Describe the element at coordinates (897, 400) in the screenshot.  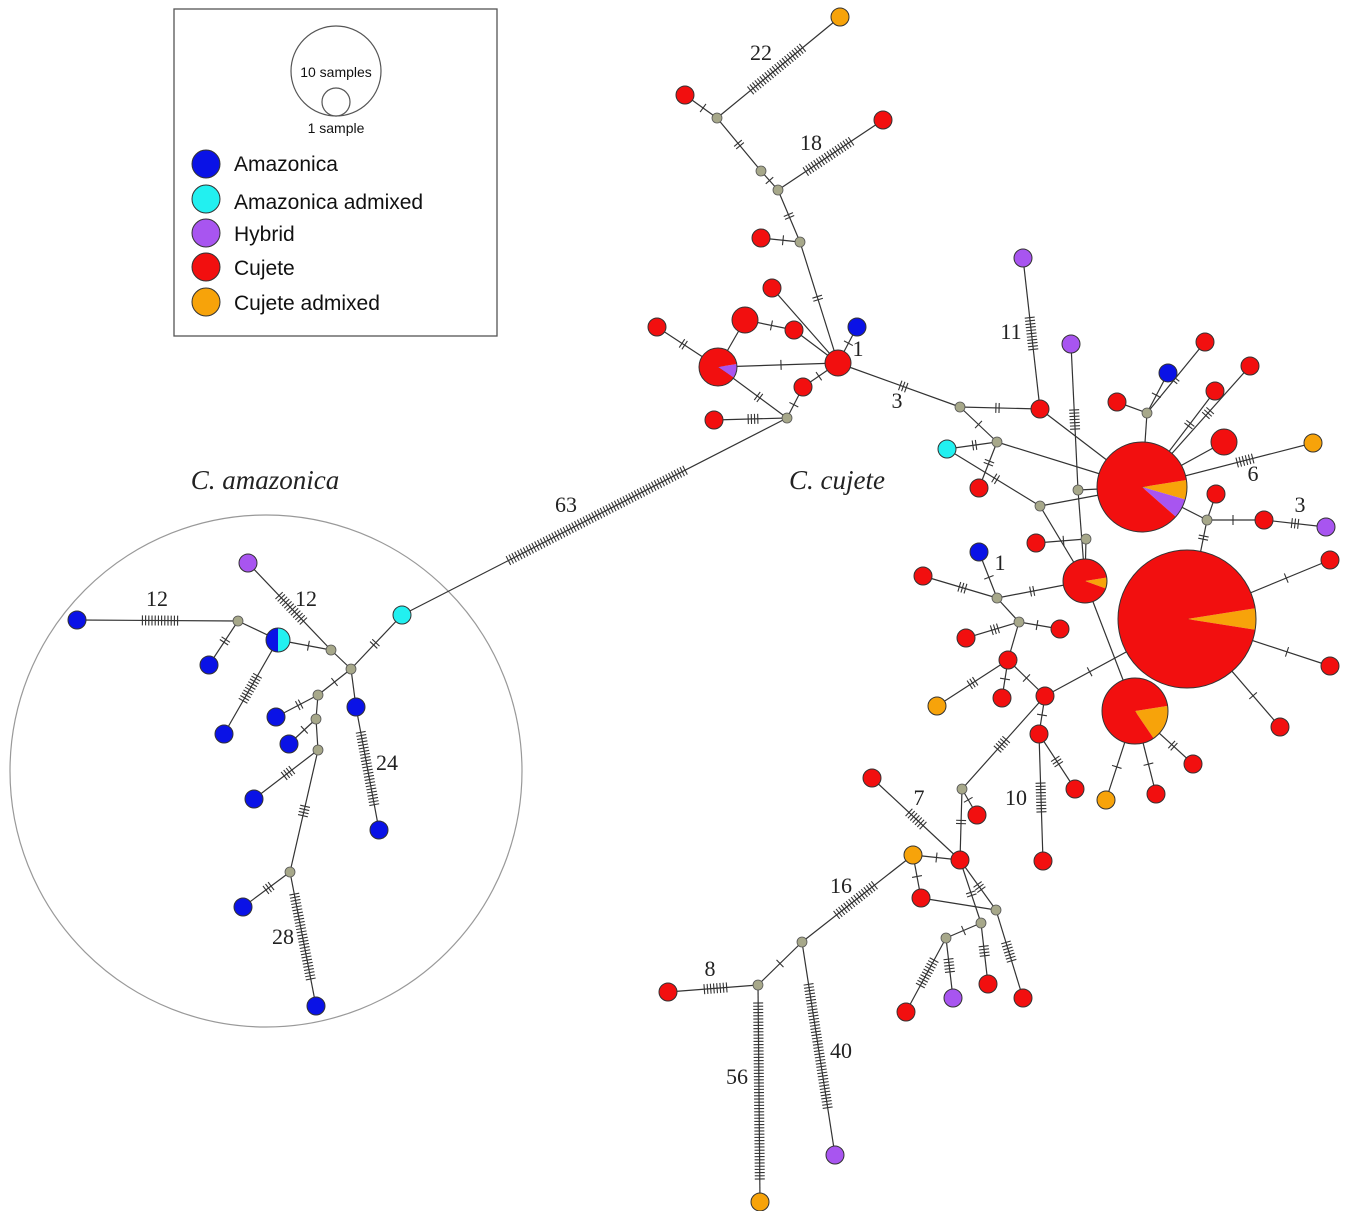
I see `mutation-count-label: 3` at that location.